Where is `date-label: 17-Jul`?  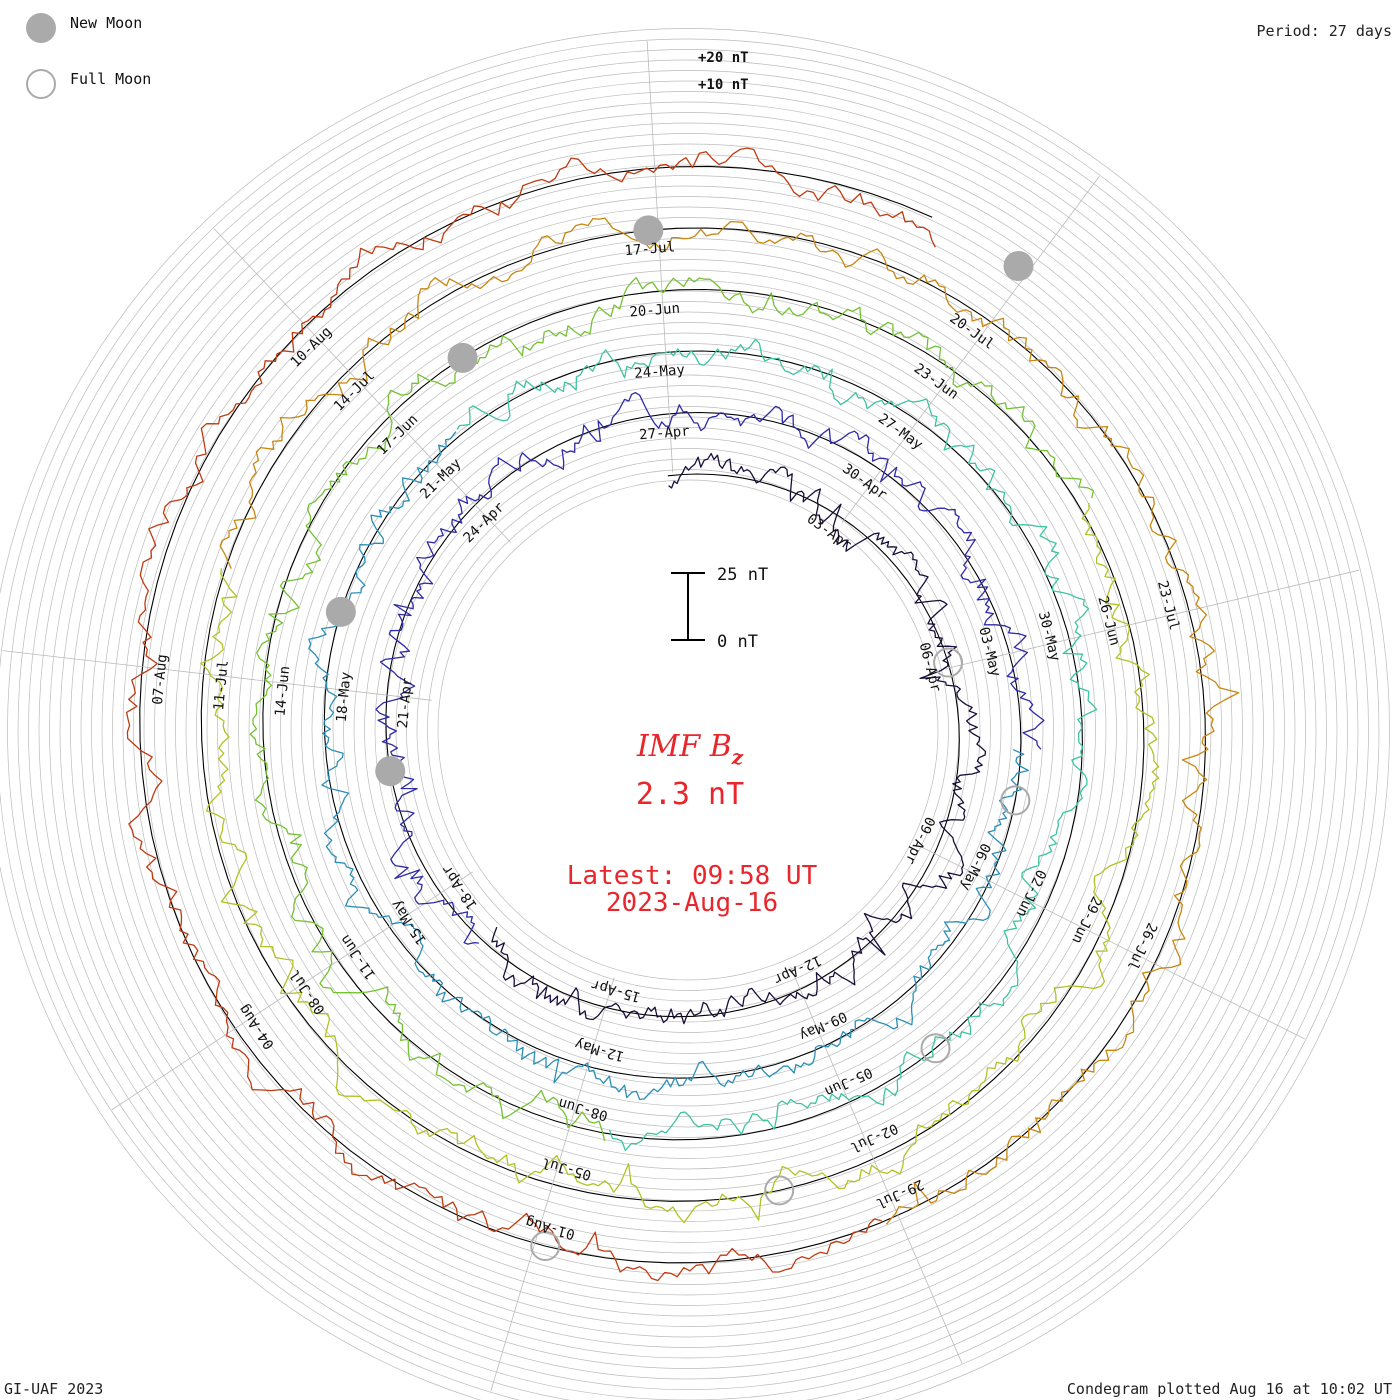
date-label: 17-Jul is located at coordinates (650, 249).